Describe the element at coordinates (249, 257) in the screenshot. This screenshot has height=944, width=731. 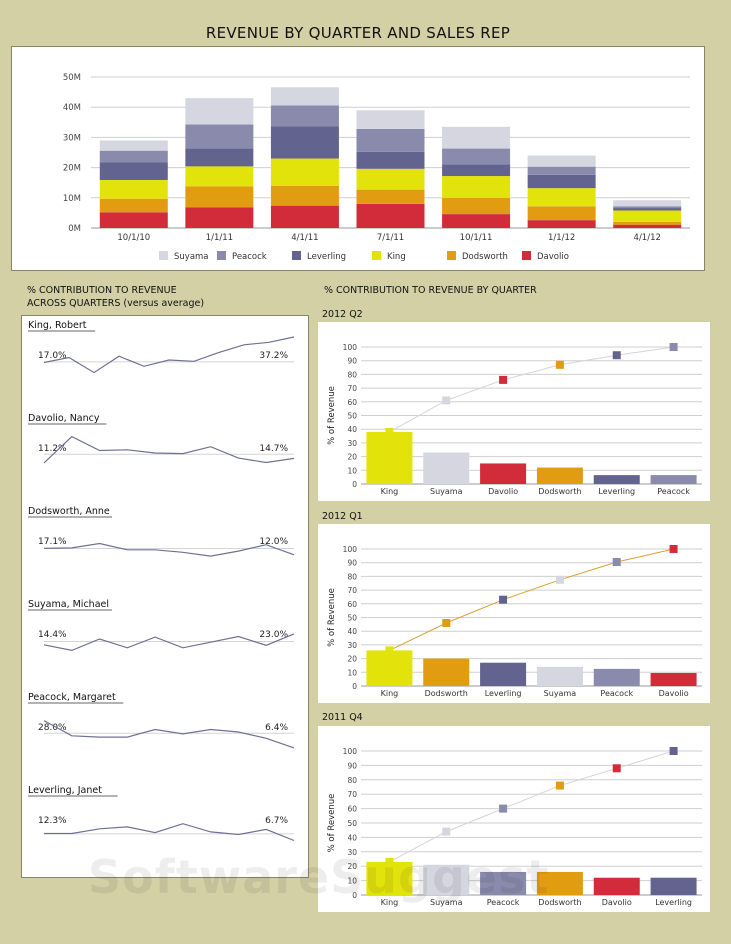
I see `legend-label-peacock: Peacock` at that location.